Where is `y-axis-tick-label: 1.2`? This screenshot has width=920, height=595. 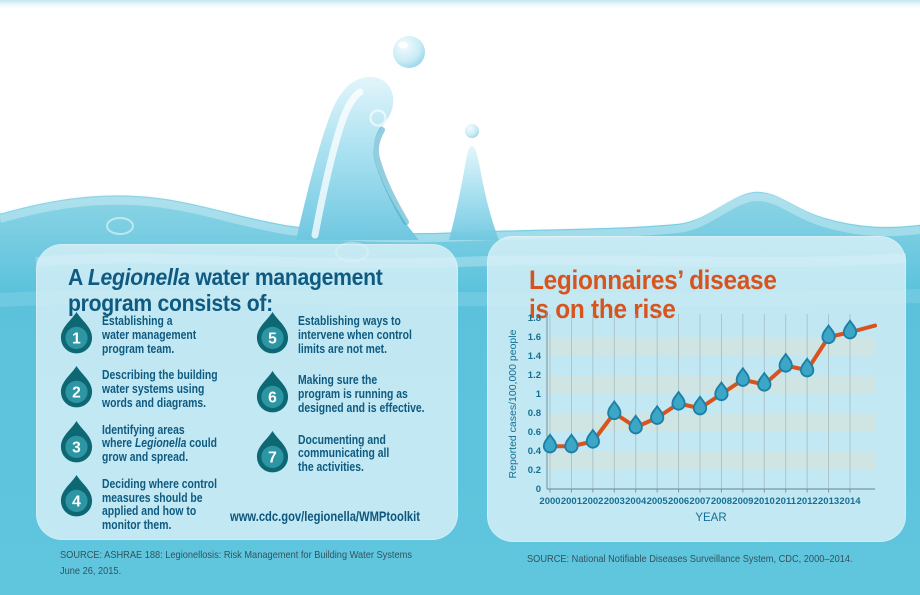
y-axis-tick-label: 1.2 is located at coordinates (534, 375).